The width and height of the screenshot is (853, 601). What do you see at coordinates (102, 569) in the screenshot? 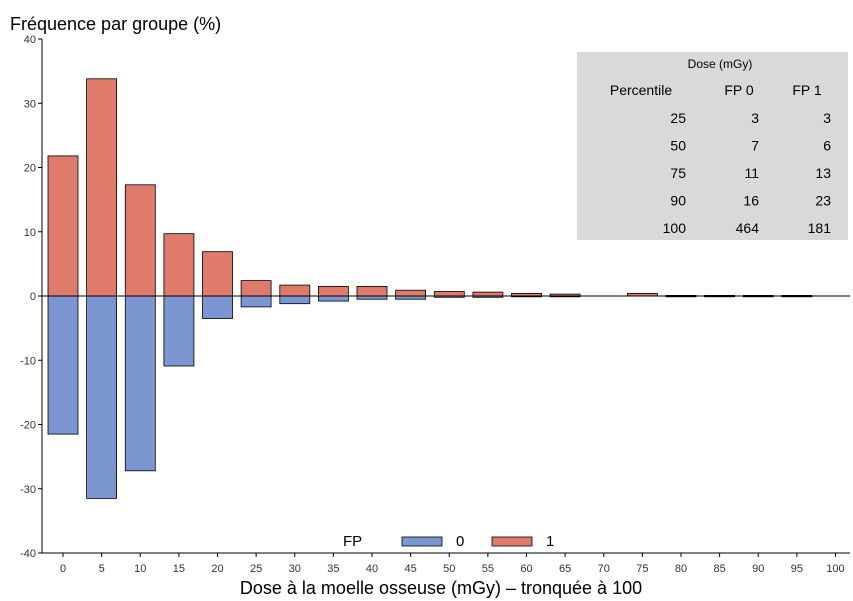
I see `x-tick-label: 5` at bounding box center [102, 569].